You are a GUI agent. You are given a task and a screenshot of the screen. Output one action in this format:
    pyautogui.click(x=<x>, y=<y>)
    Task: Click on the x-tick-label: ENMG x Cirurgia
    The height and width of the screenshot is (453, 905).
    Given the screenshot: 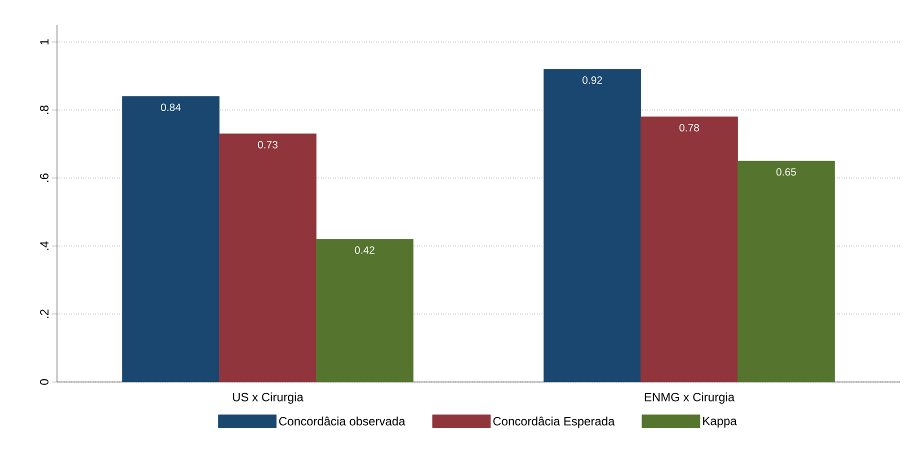 What is the action you would take?
    pyautogui.click(x=689, y=398)
    